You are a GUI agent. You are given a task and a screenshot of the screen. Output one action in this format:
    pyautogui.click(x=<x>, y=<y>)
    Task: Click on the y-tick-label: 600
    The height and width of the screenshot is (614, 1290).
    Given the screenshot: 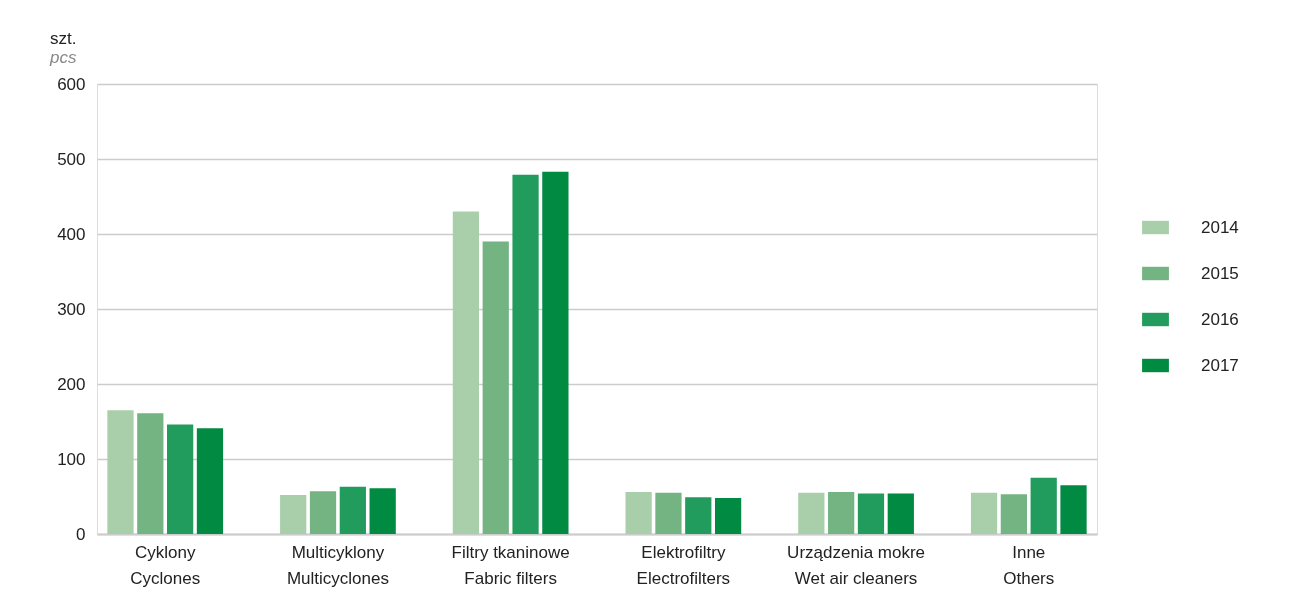 What is the action you would take?
    pyautogui.click(x=71, y=84)
    